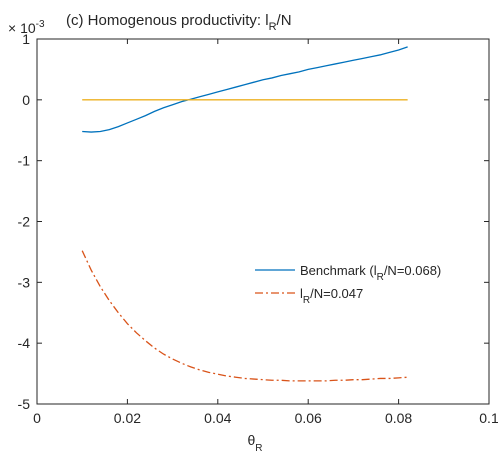 The height and width of the screenshot is (460, 498). I want to click on y-tick-label: 1, so click(26, 39).